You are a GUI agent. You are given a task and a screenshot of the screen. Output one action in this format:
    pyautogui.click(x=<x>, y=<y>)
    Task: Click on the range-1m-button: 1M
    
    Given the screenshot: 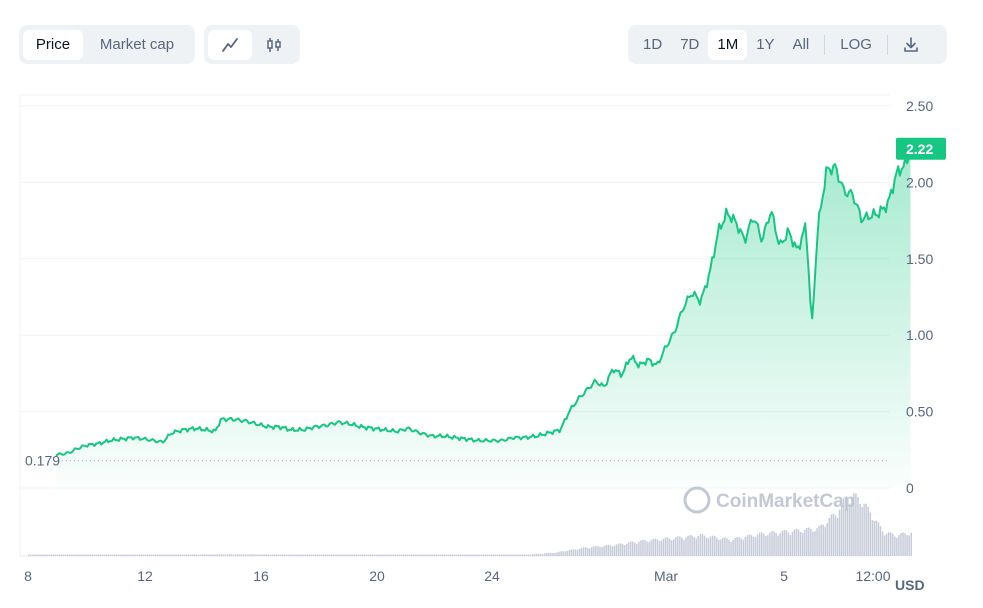 What is the action you would take?
    pyautogui.click(x=728, y=44)
    